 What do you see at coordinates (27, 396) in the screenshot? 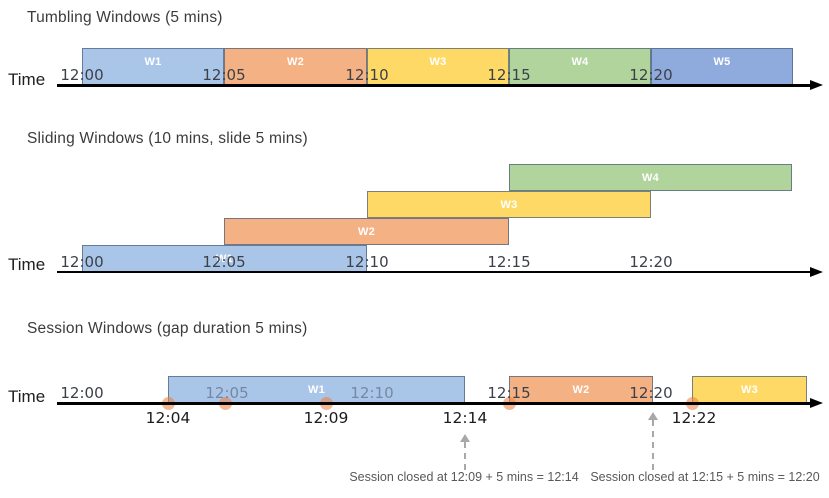
I see `time-axis-label-session: Time` at bounding box center [27, 396].